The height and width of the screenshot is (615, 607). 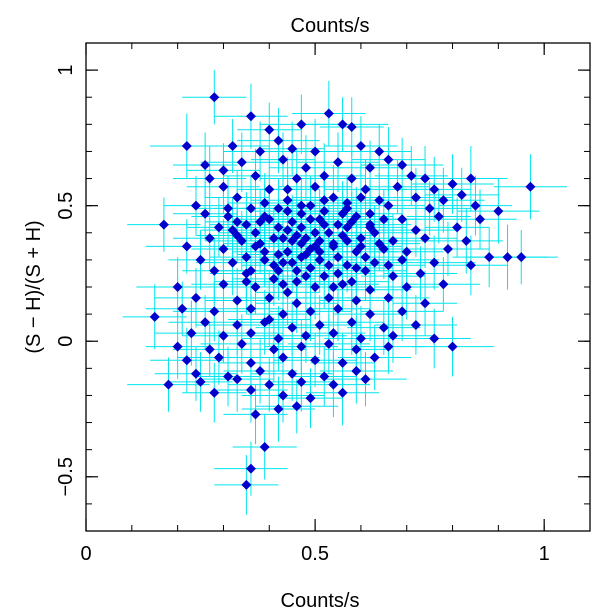 I want to click on chart-title: Counts/s, so click(x=330, y=26).